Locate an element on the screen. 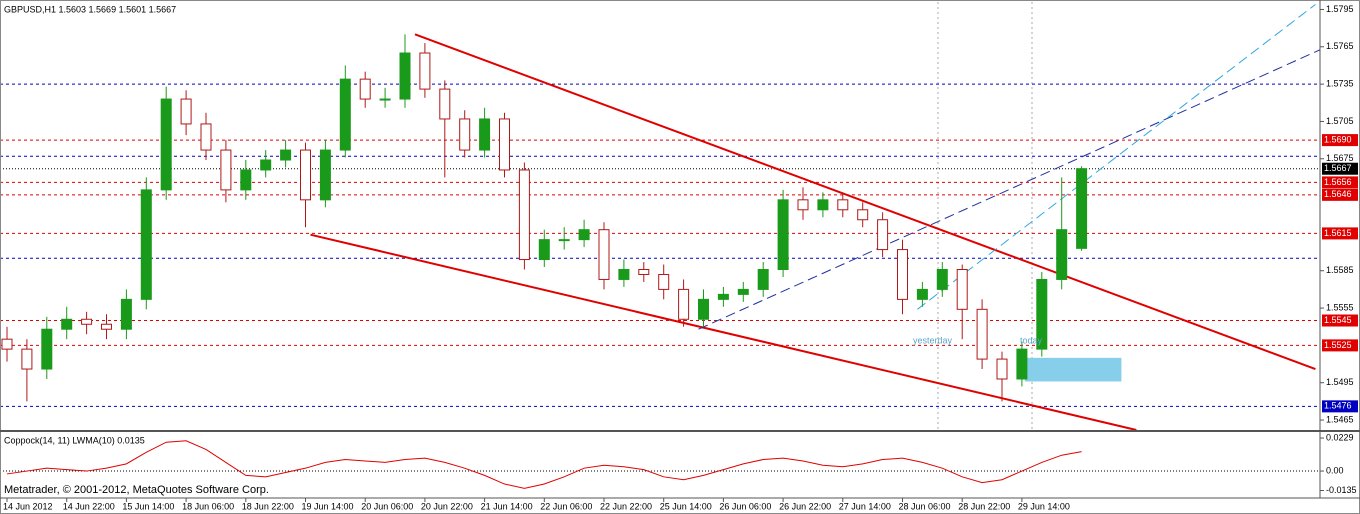 Image resolution: width=1360 pixels, height=514 pixels. y-tick-label: 1.5705 is located at coordinates (1340, 121).